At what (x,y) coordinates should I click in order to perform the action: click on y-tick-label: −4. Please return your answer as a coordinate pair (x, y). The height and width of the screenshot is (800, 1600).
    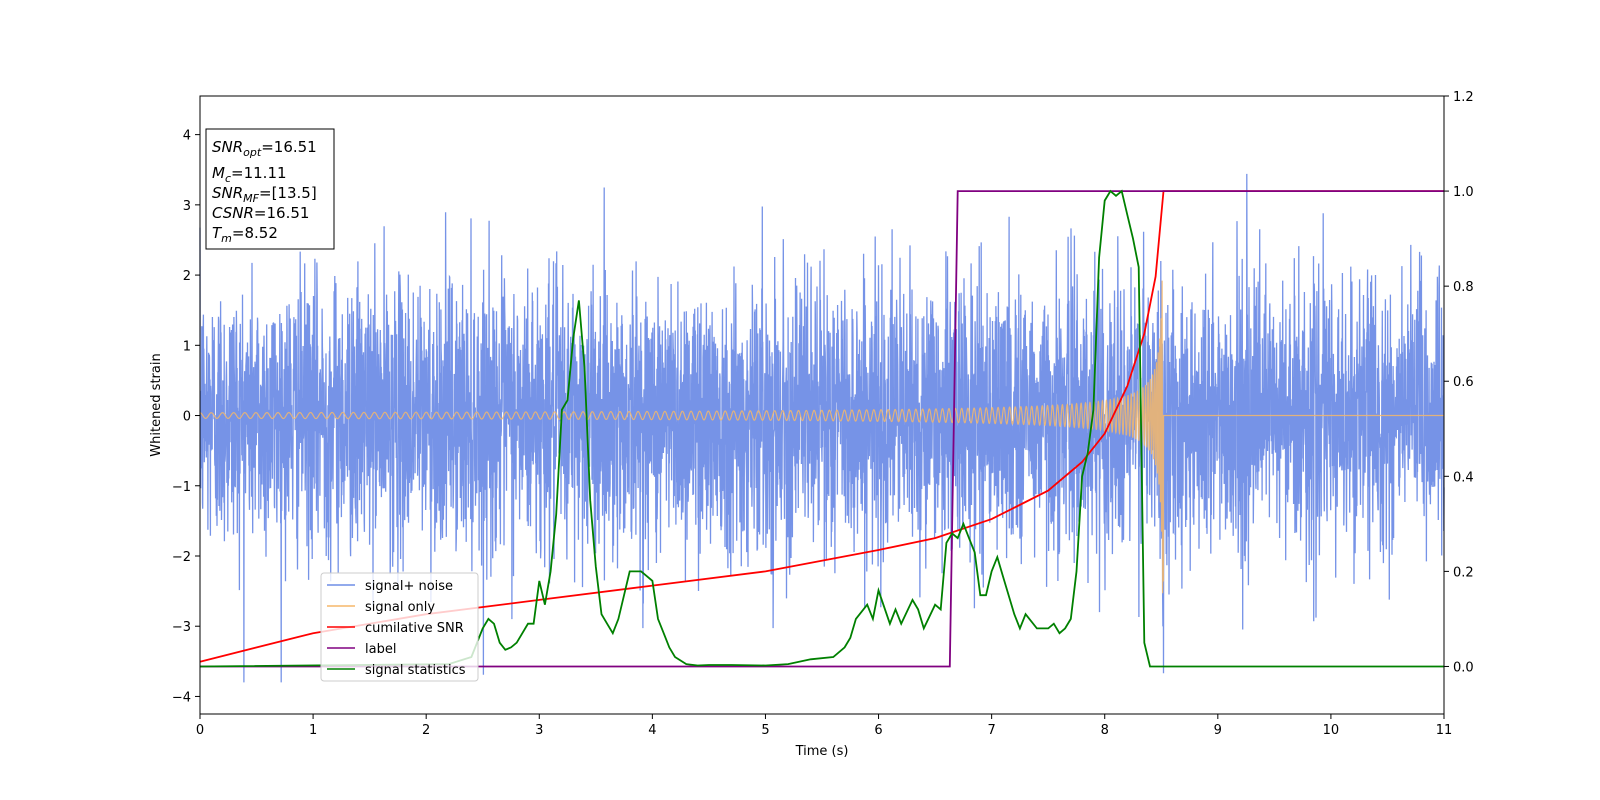
    Looking at the image, I should click on (181, 697).